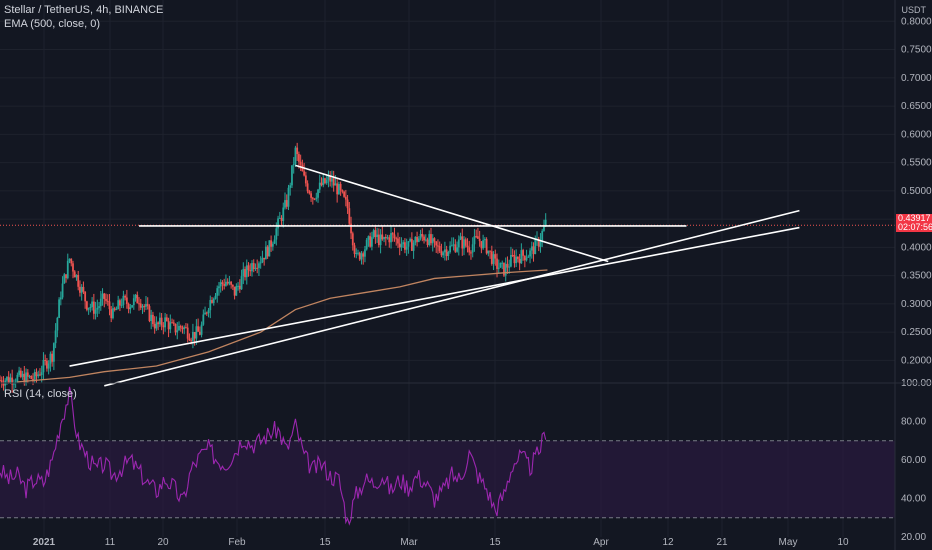 This screenshot has height=550, width=932. Describe the element at coordinates (52, 24) in the screenshot. I see `ema-legend: EMA (500, close, 0)` at that location.